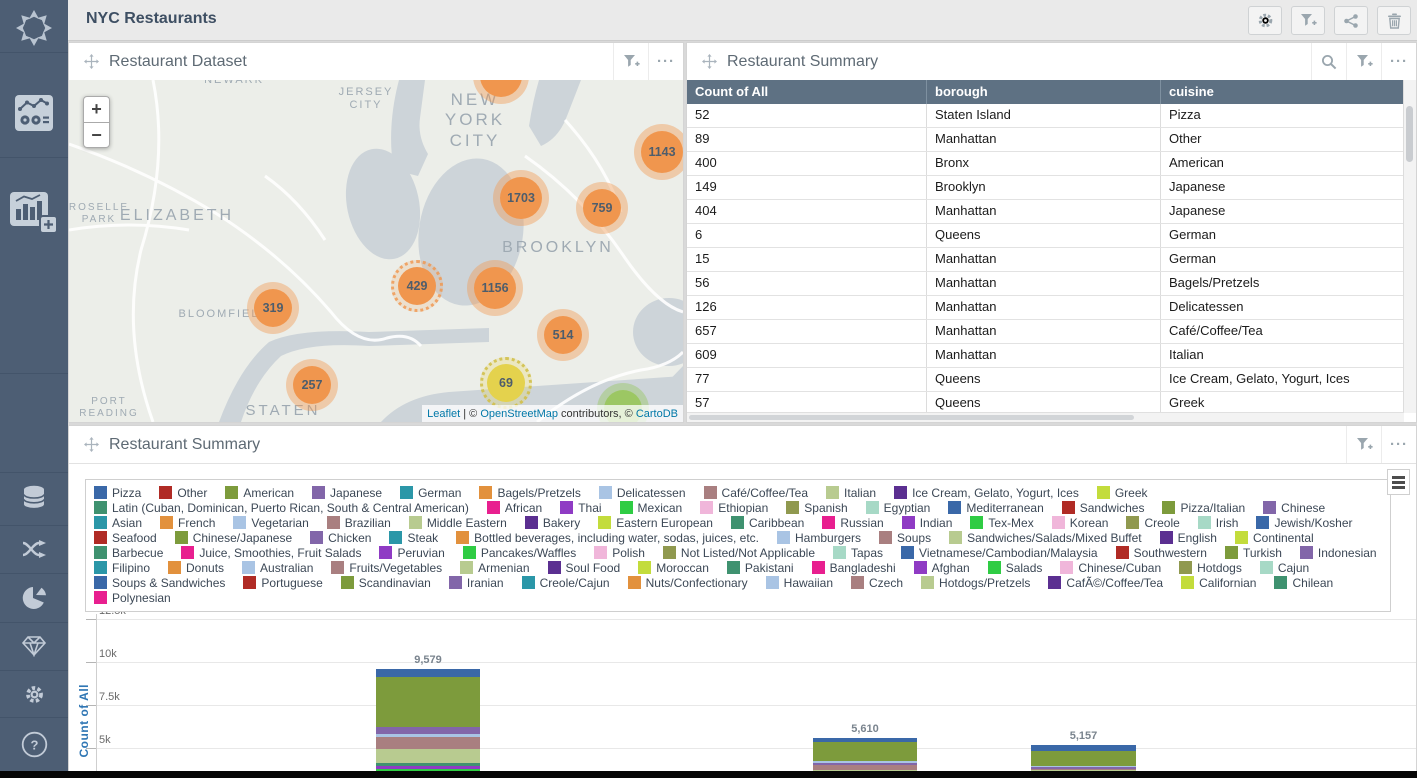 The width and height of the screenshot is (1417, 778). Describe the element at coordinates (1191, 91) in the screenshot. I see `column-header-cuisine: cuisine` at that location.